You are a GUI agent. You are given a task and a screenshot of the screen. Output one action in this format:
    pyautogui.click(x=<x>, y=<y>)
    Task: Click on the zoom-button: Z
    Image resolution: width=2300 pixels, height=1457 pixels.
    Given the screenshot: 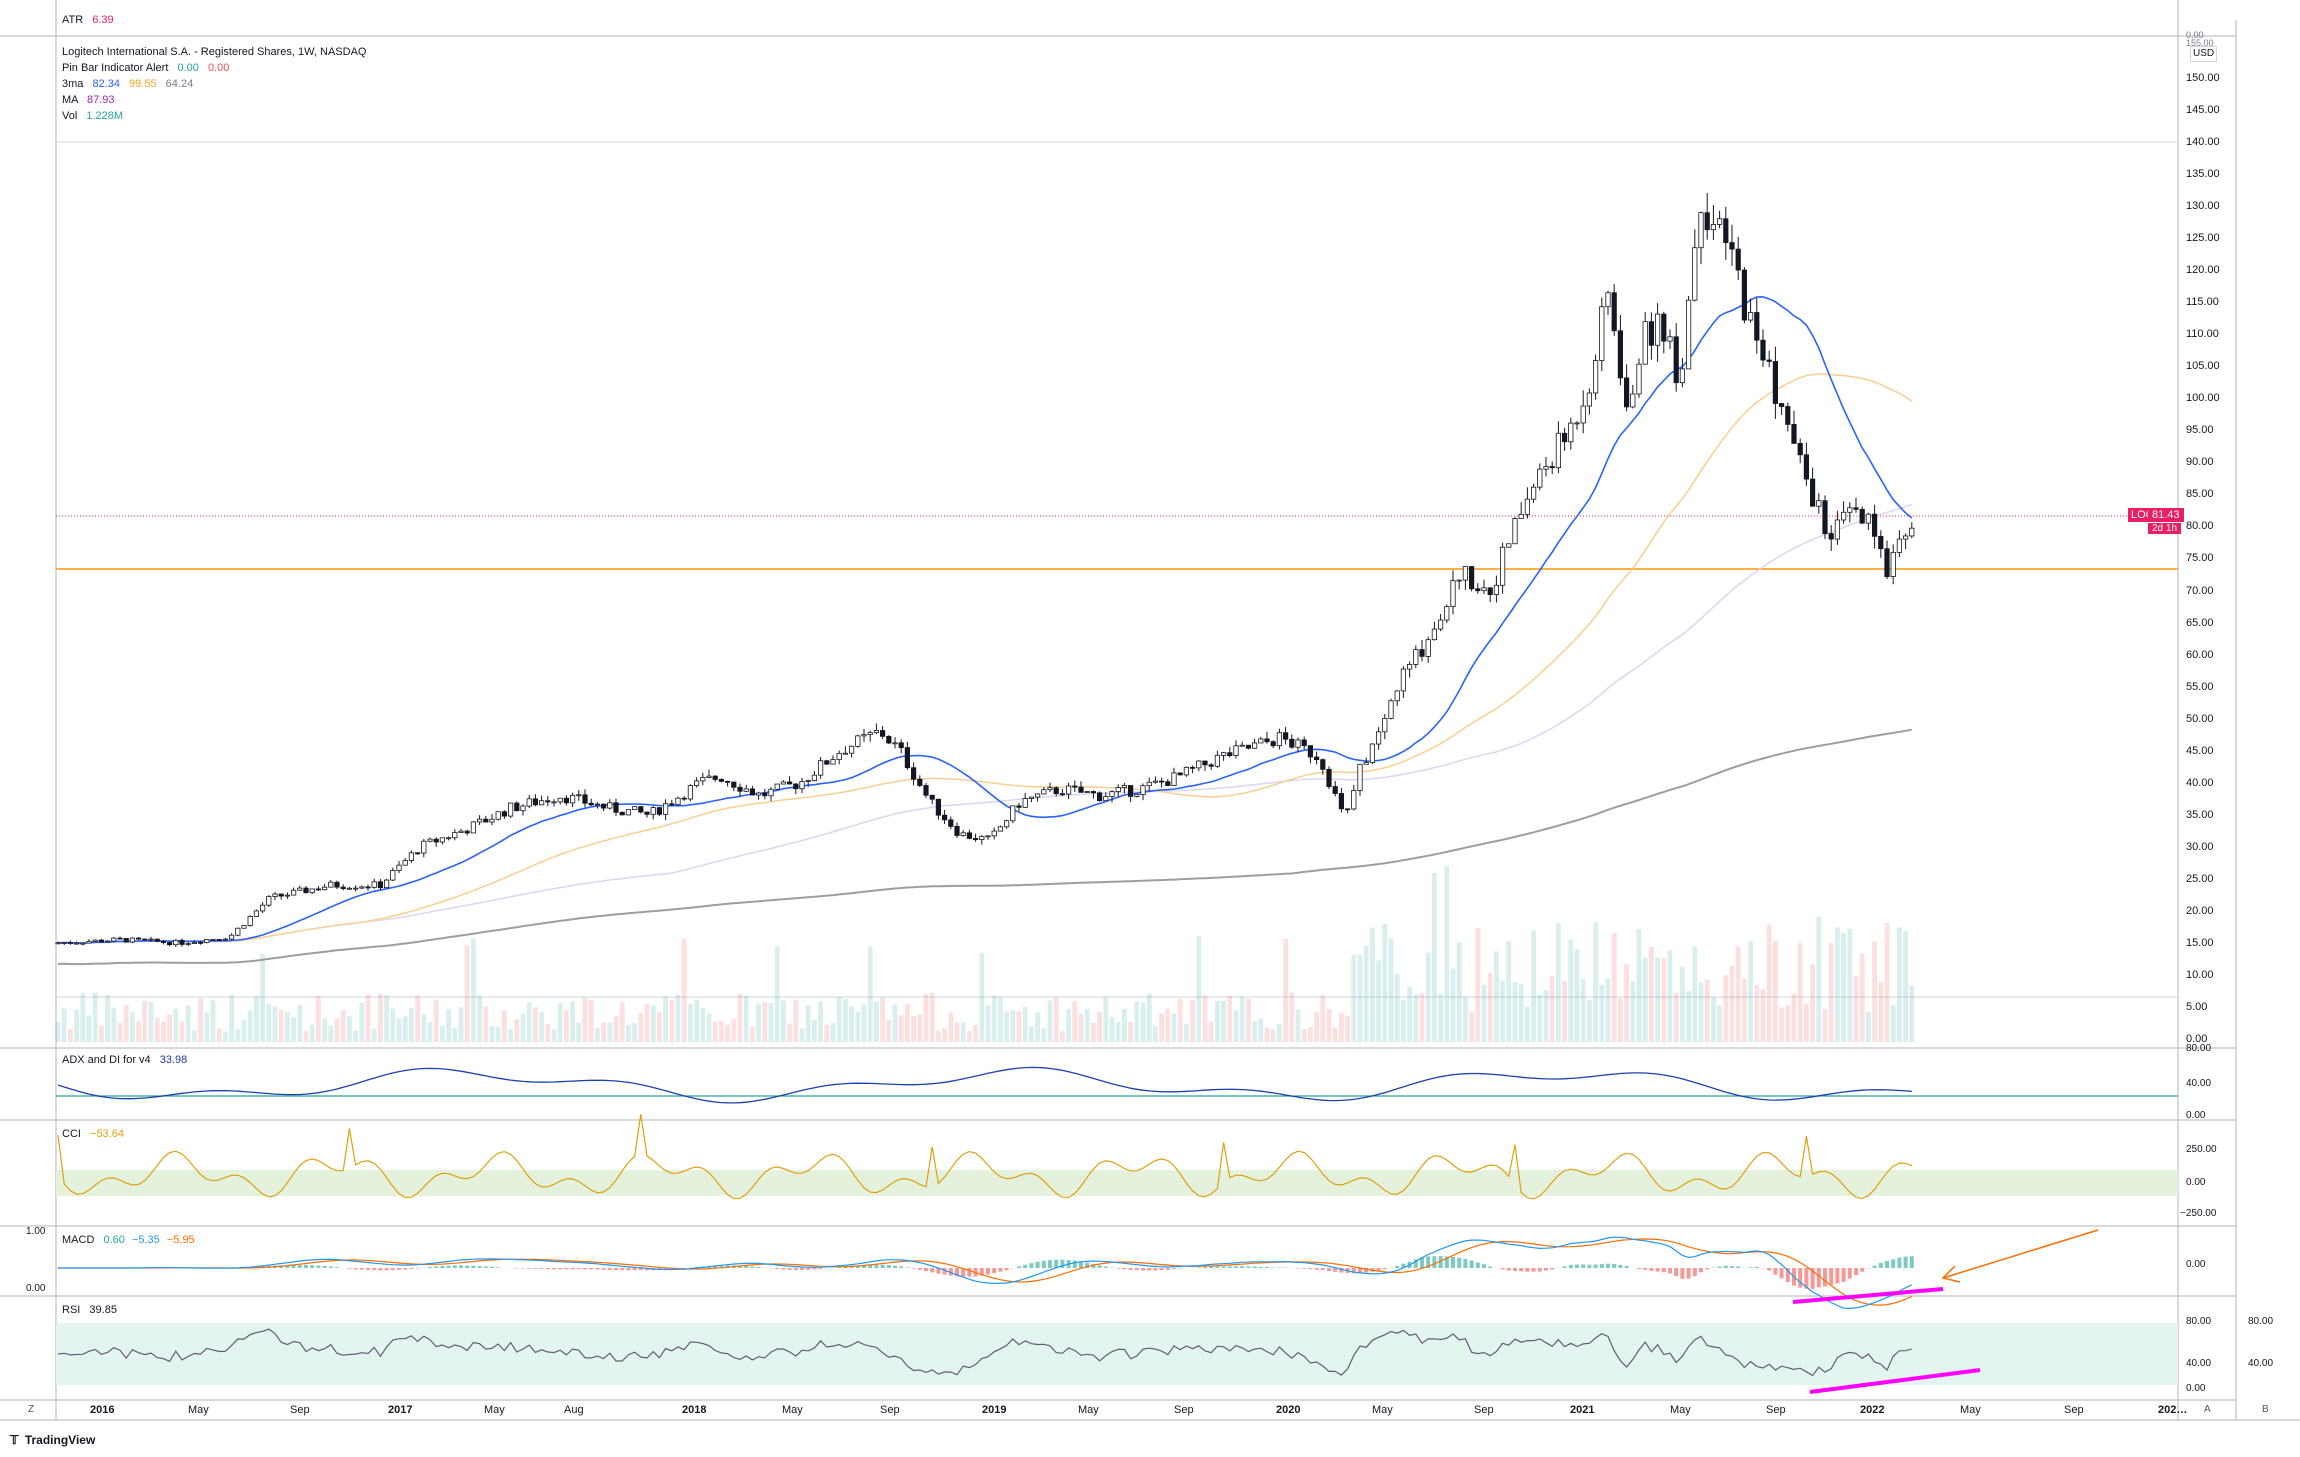 What is the action you would take?
    pyautogui.click(x=31, y=1409)
    